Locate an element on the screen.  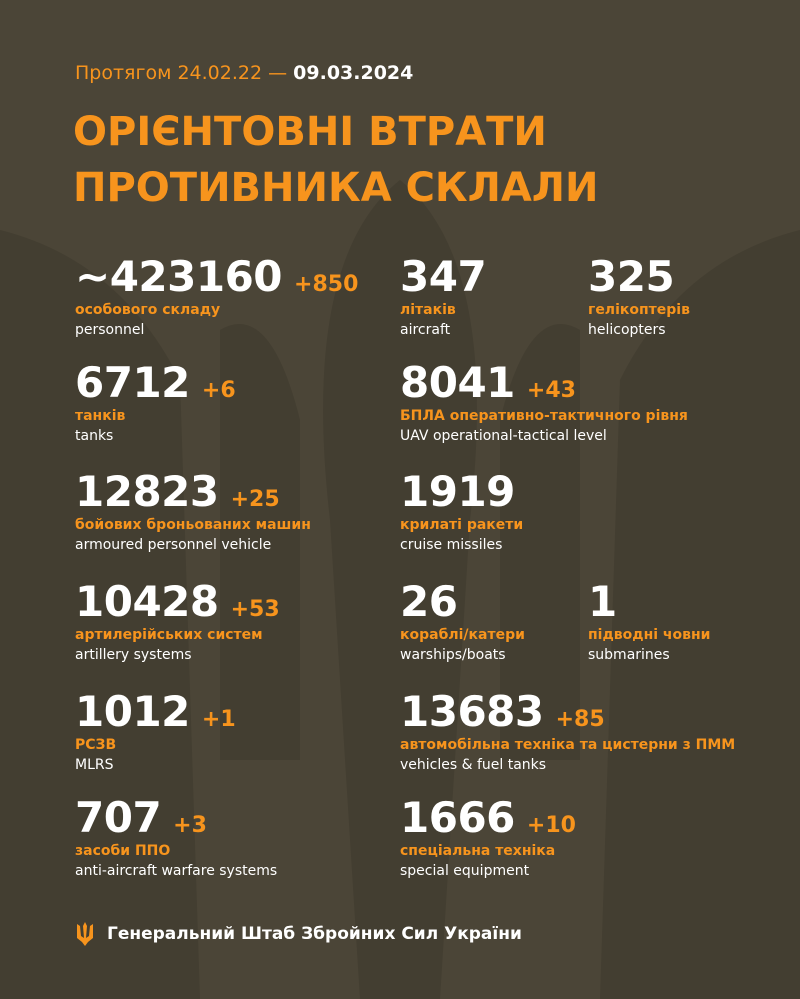
stat-label-uk: бойових броньованих машин is located at coordinates (193, 525).